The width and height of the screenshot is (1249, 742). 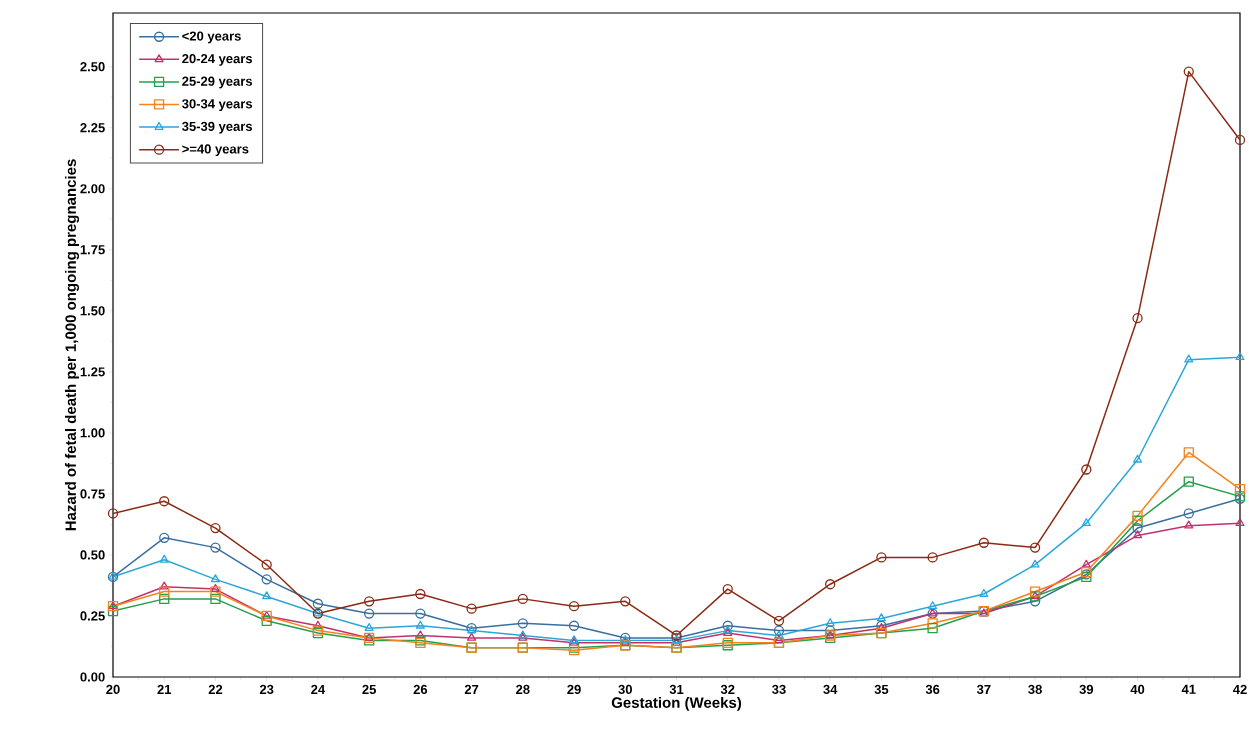 What do you see at coordinates (113, 689) in the screenshot?
I see `x-tick-label: 20` at bounding box center [113, 689].